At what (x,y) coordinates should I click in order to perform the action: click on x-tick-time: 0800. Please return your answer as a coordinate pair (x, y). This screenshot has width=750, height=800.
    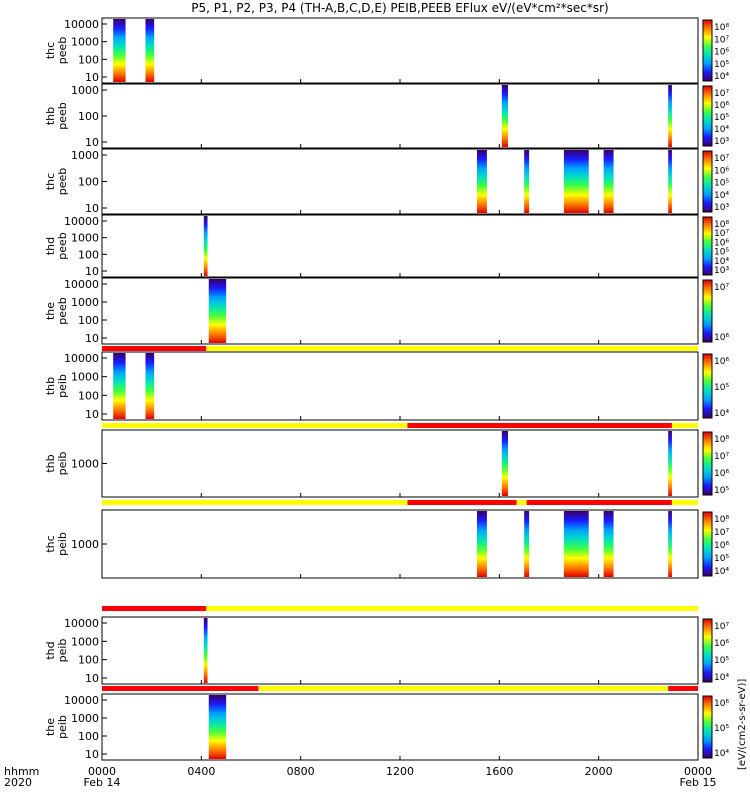
    Looking at the image, I should click on (300, 771).